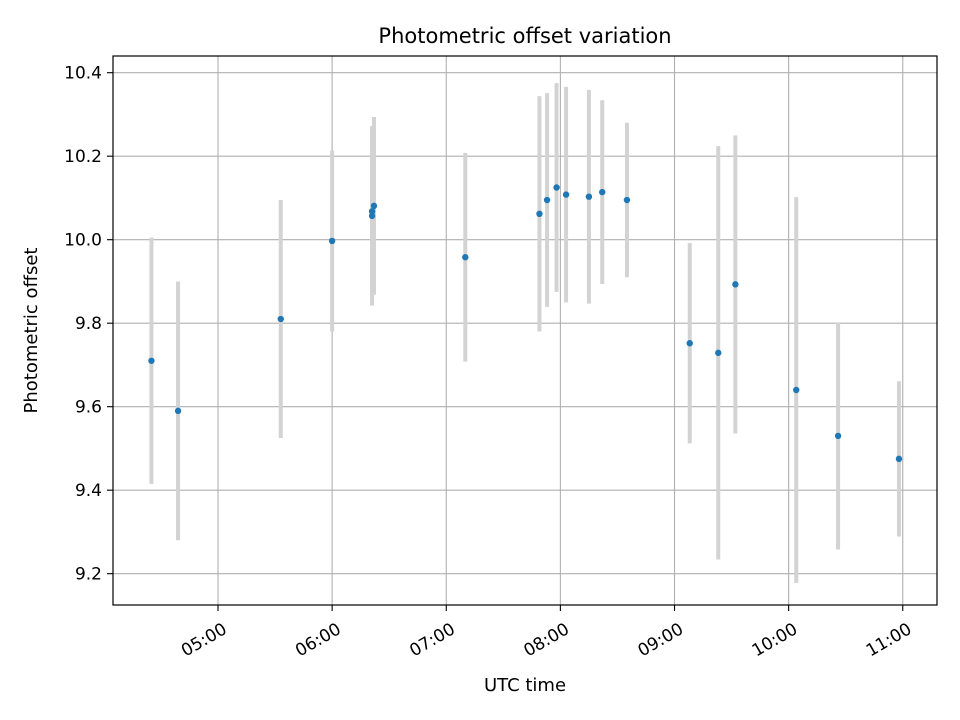 Image resolution: width=960 pixels, height=720 pixels. Describe the element at coordinates (83, 241) in the screenshot. I see `y-tick-label: 10.0` at that location.